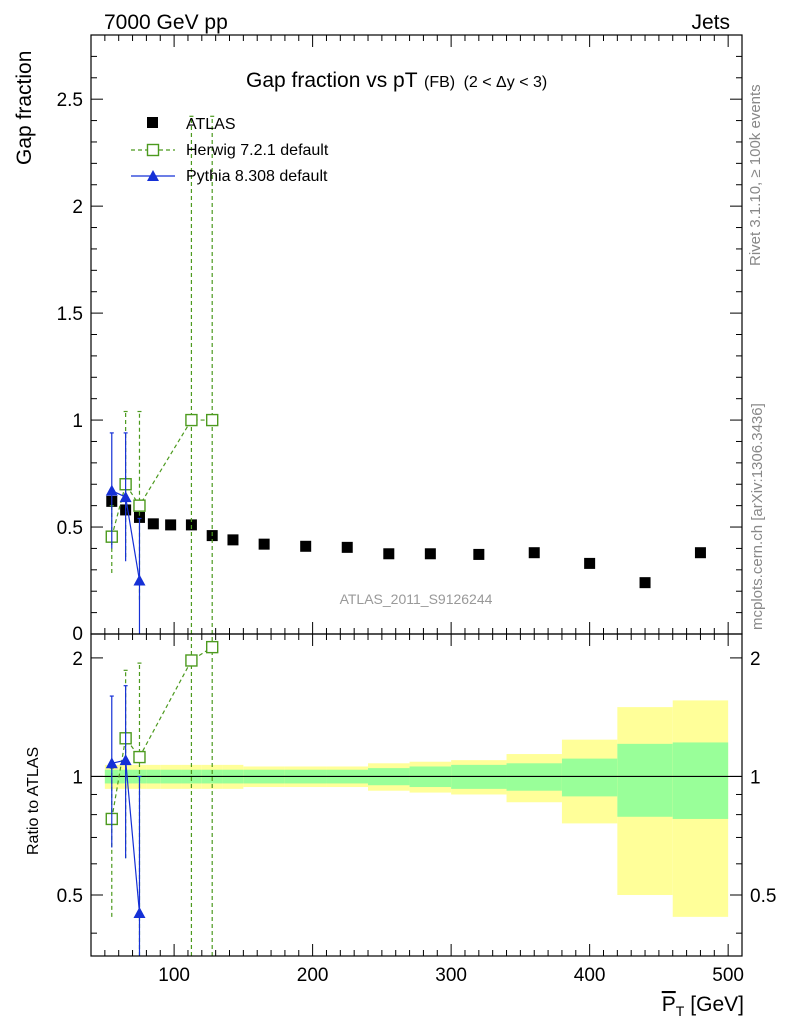 This screenshot has height=1024, width=786. What do you see at coordinates (680, 1011) in the screenshot?
I see `x-axis-label-subscript: T` at bounding box center [680, 1011].